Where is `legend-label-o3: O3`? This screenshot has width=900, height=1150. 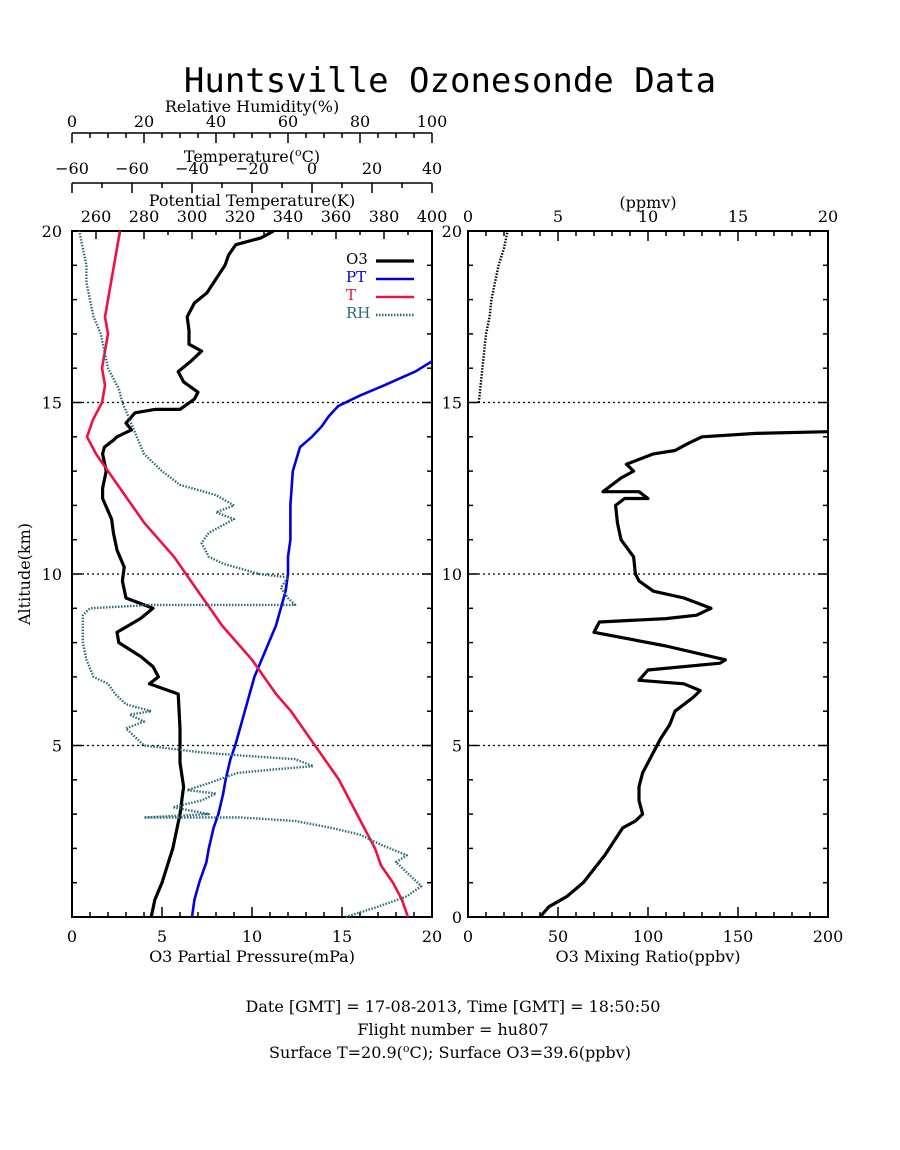
legend-label-o3: O3 is located at coordinates (357, 259).